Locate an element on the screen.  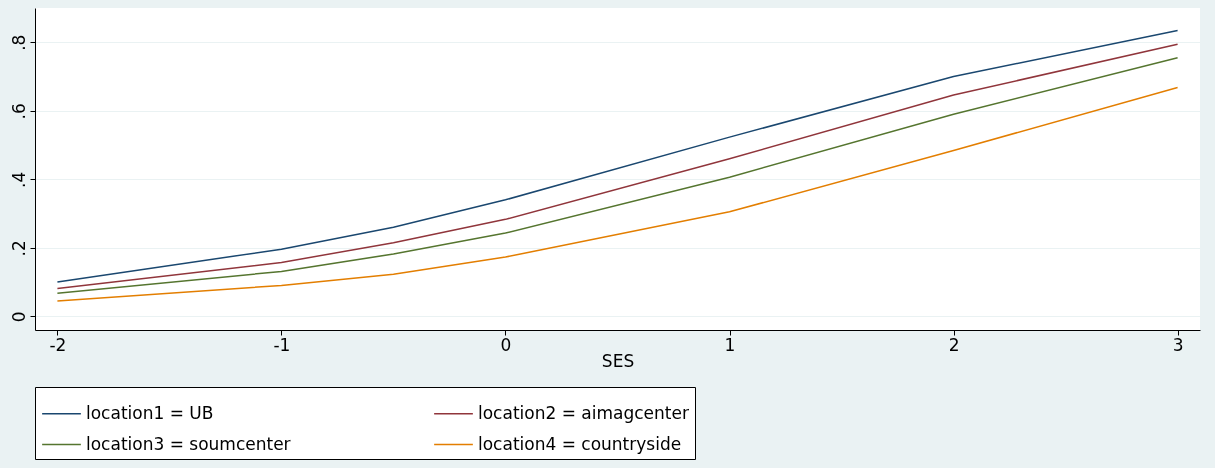
x-axis-title: SES is located at coordinates (618, 360).